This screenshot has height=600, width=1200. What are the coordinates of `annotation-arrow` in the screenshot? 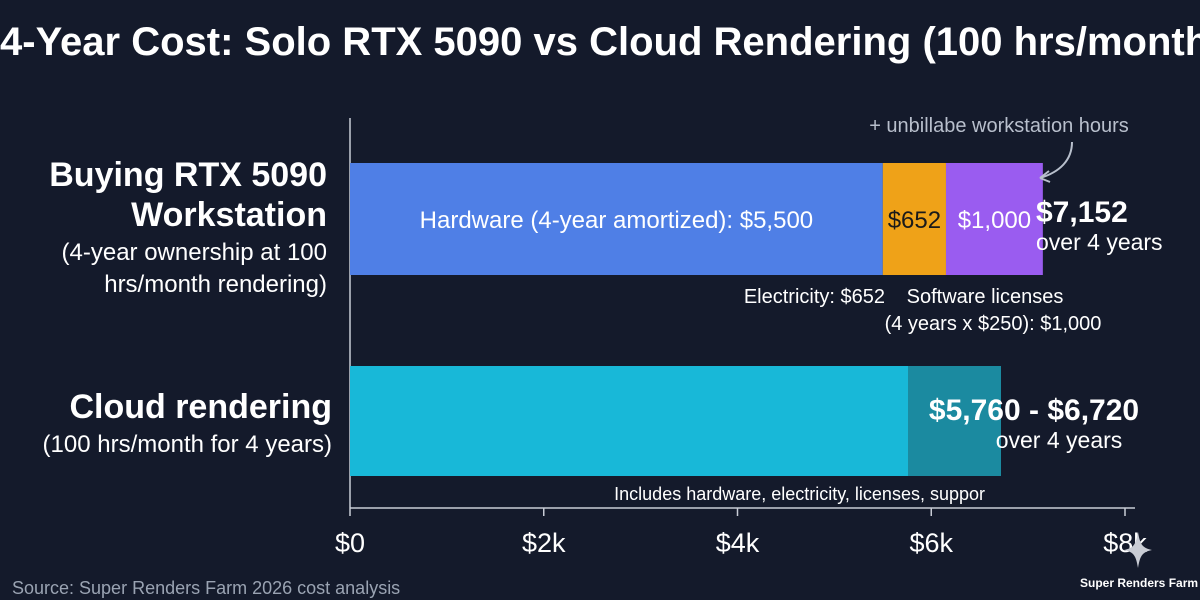 It's located at (1056, 160).